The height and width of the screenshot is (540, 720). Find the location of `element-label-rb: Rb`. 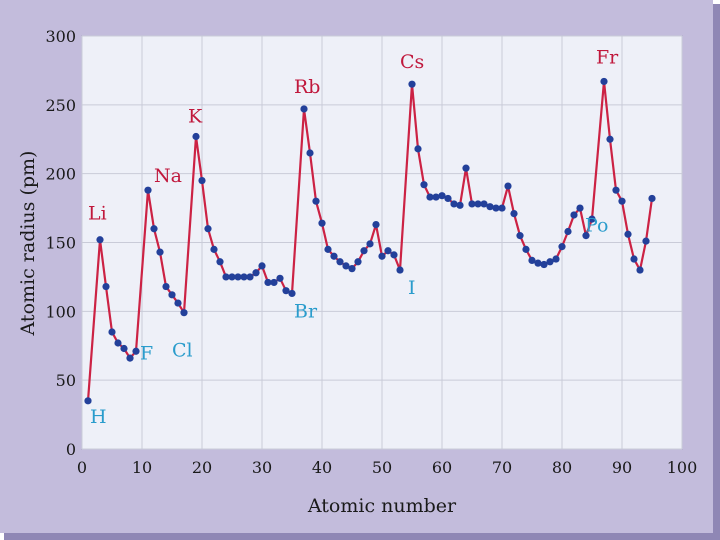

element-label-rb: Rb is located at coordinates (307, 87).